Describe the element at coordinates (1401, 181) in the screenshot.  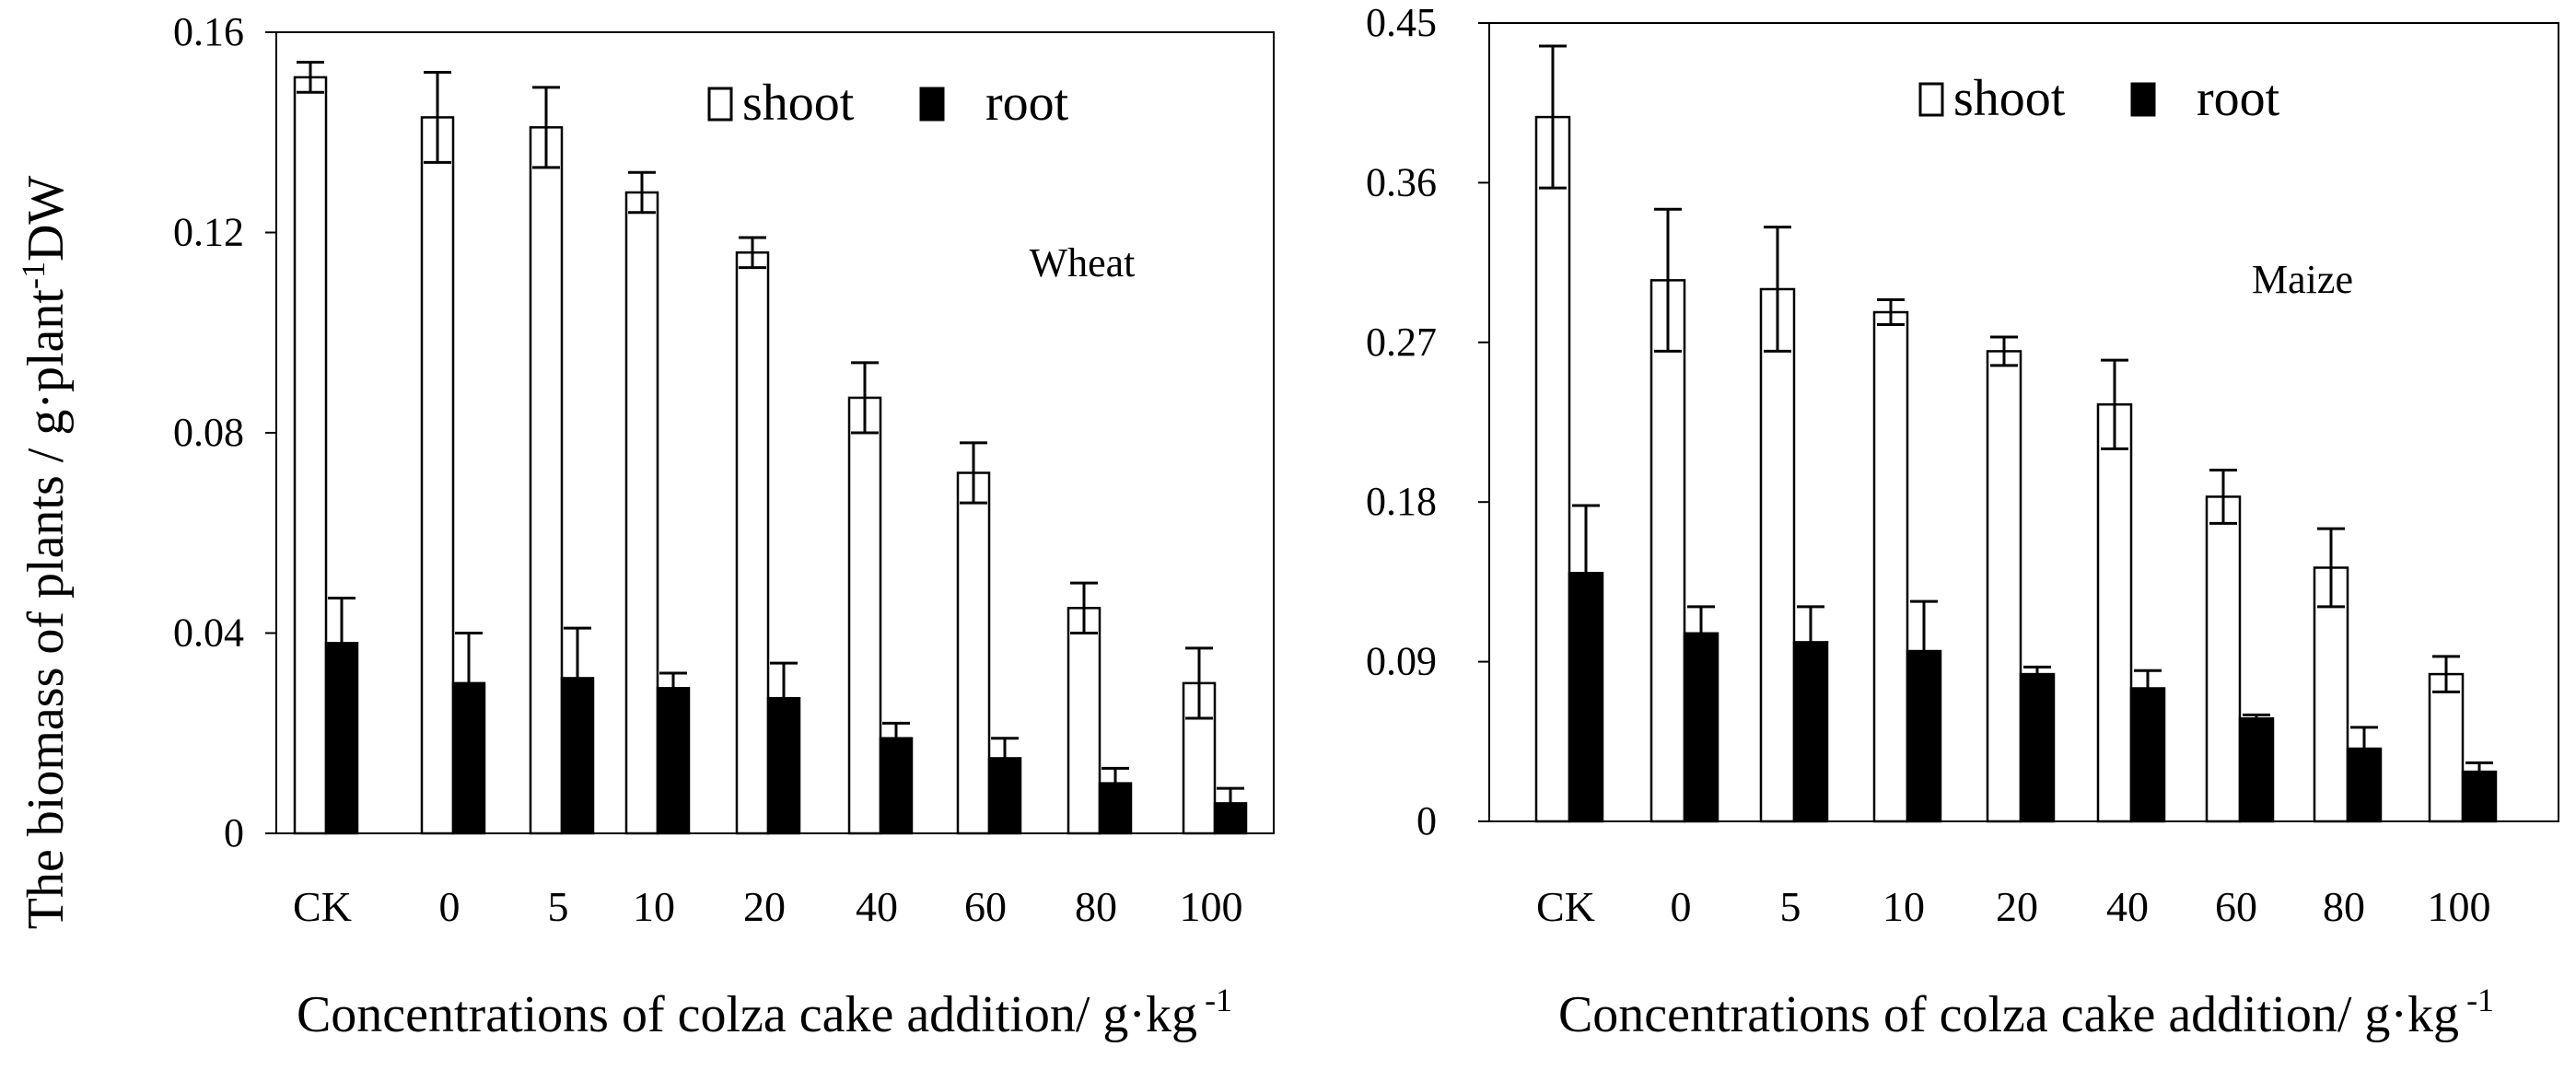
I see `y-tick-label: 0.36` at that location.